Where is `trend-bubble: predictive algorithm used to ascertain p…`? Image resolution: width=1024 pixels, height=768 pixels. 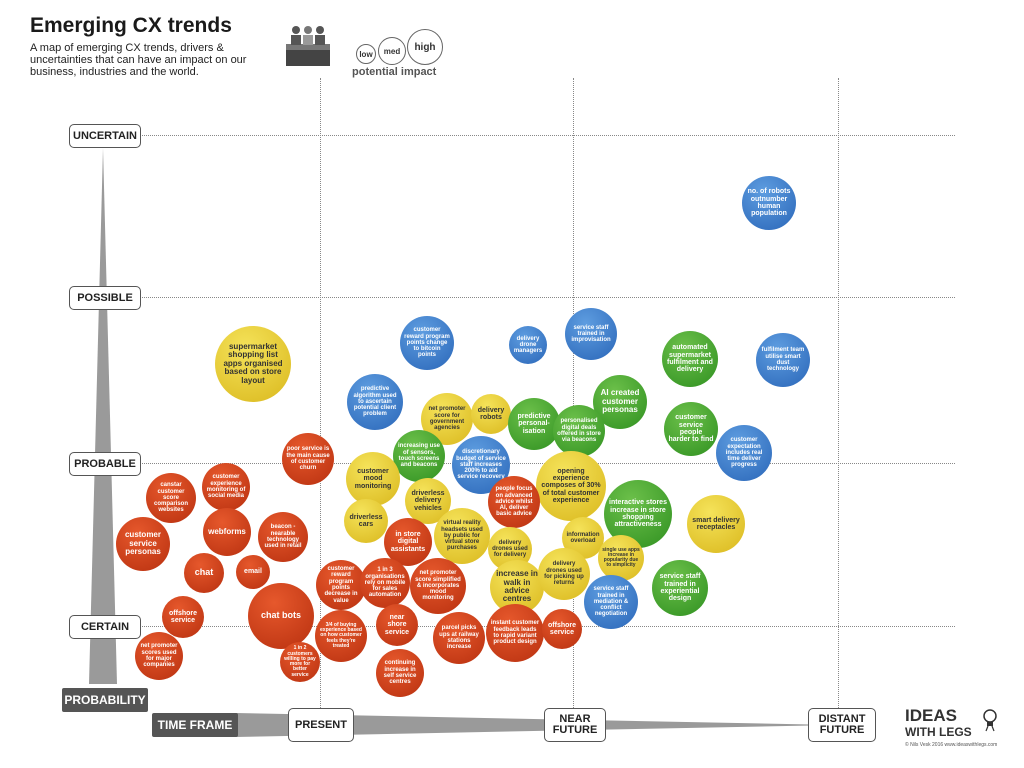 trend-bubble: predictive algorithm used to ascertain p… is located at coordinates (375, 402).